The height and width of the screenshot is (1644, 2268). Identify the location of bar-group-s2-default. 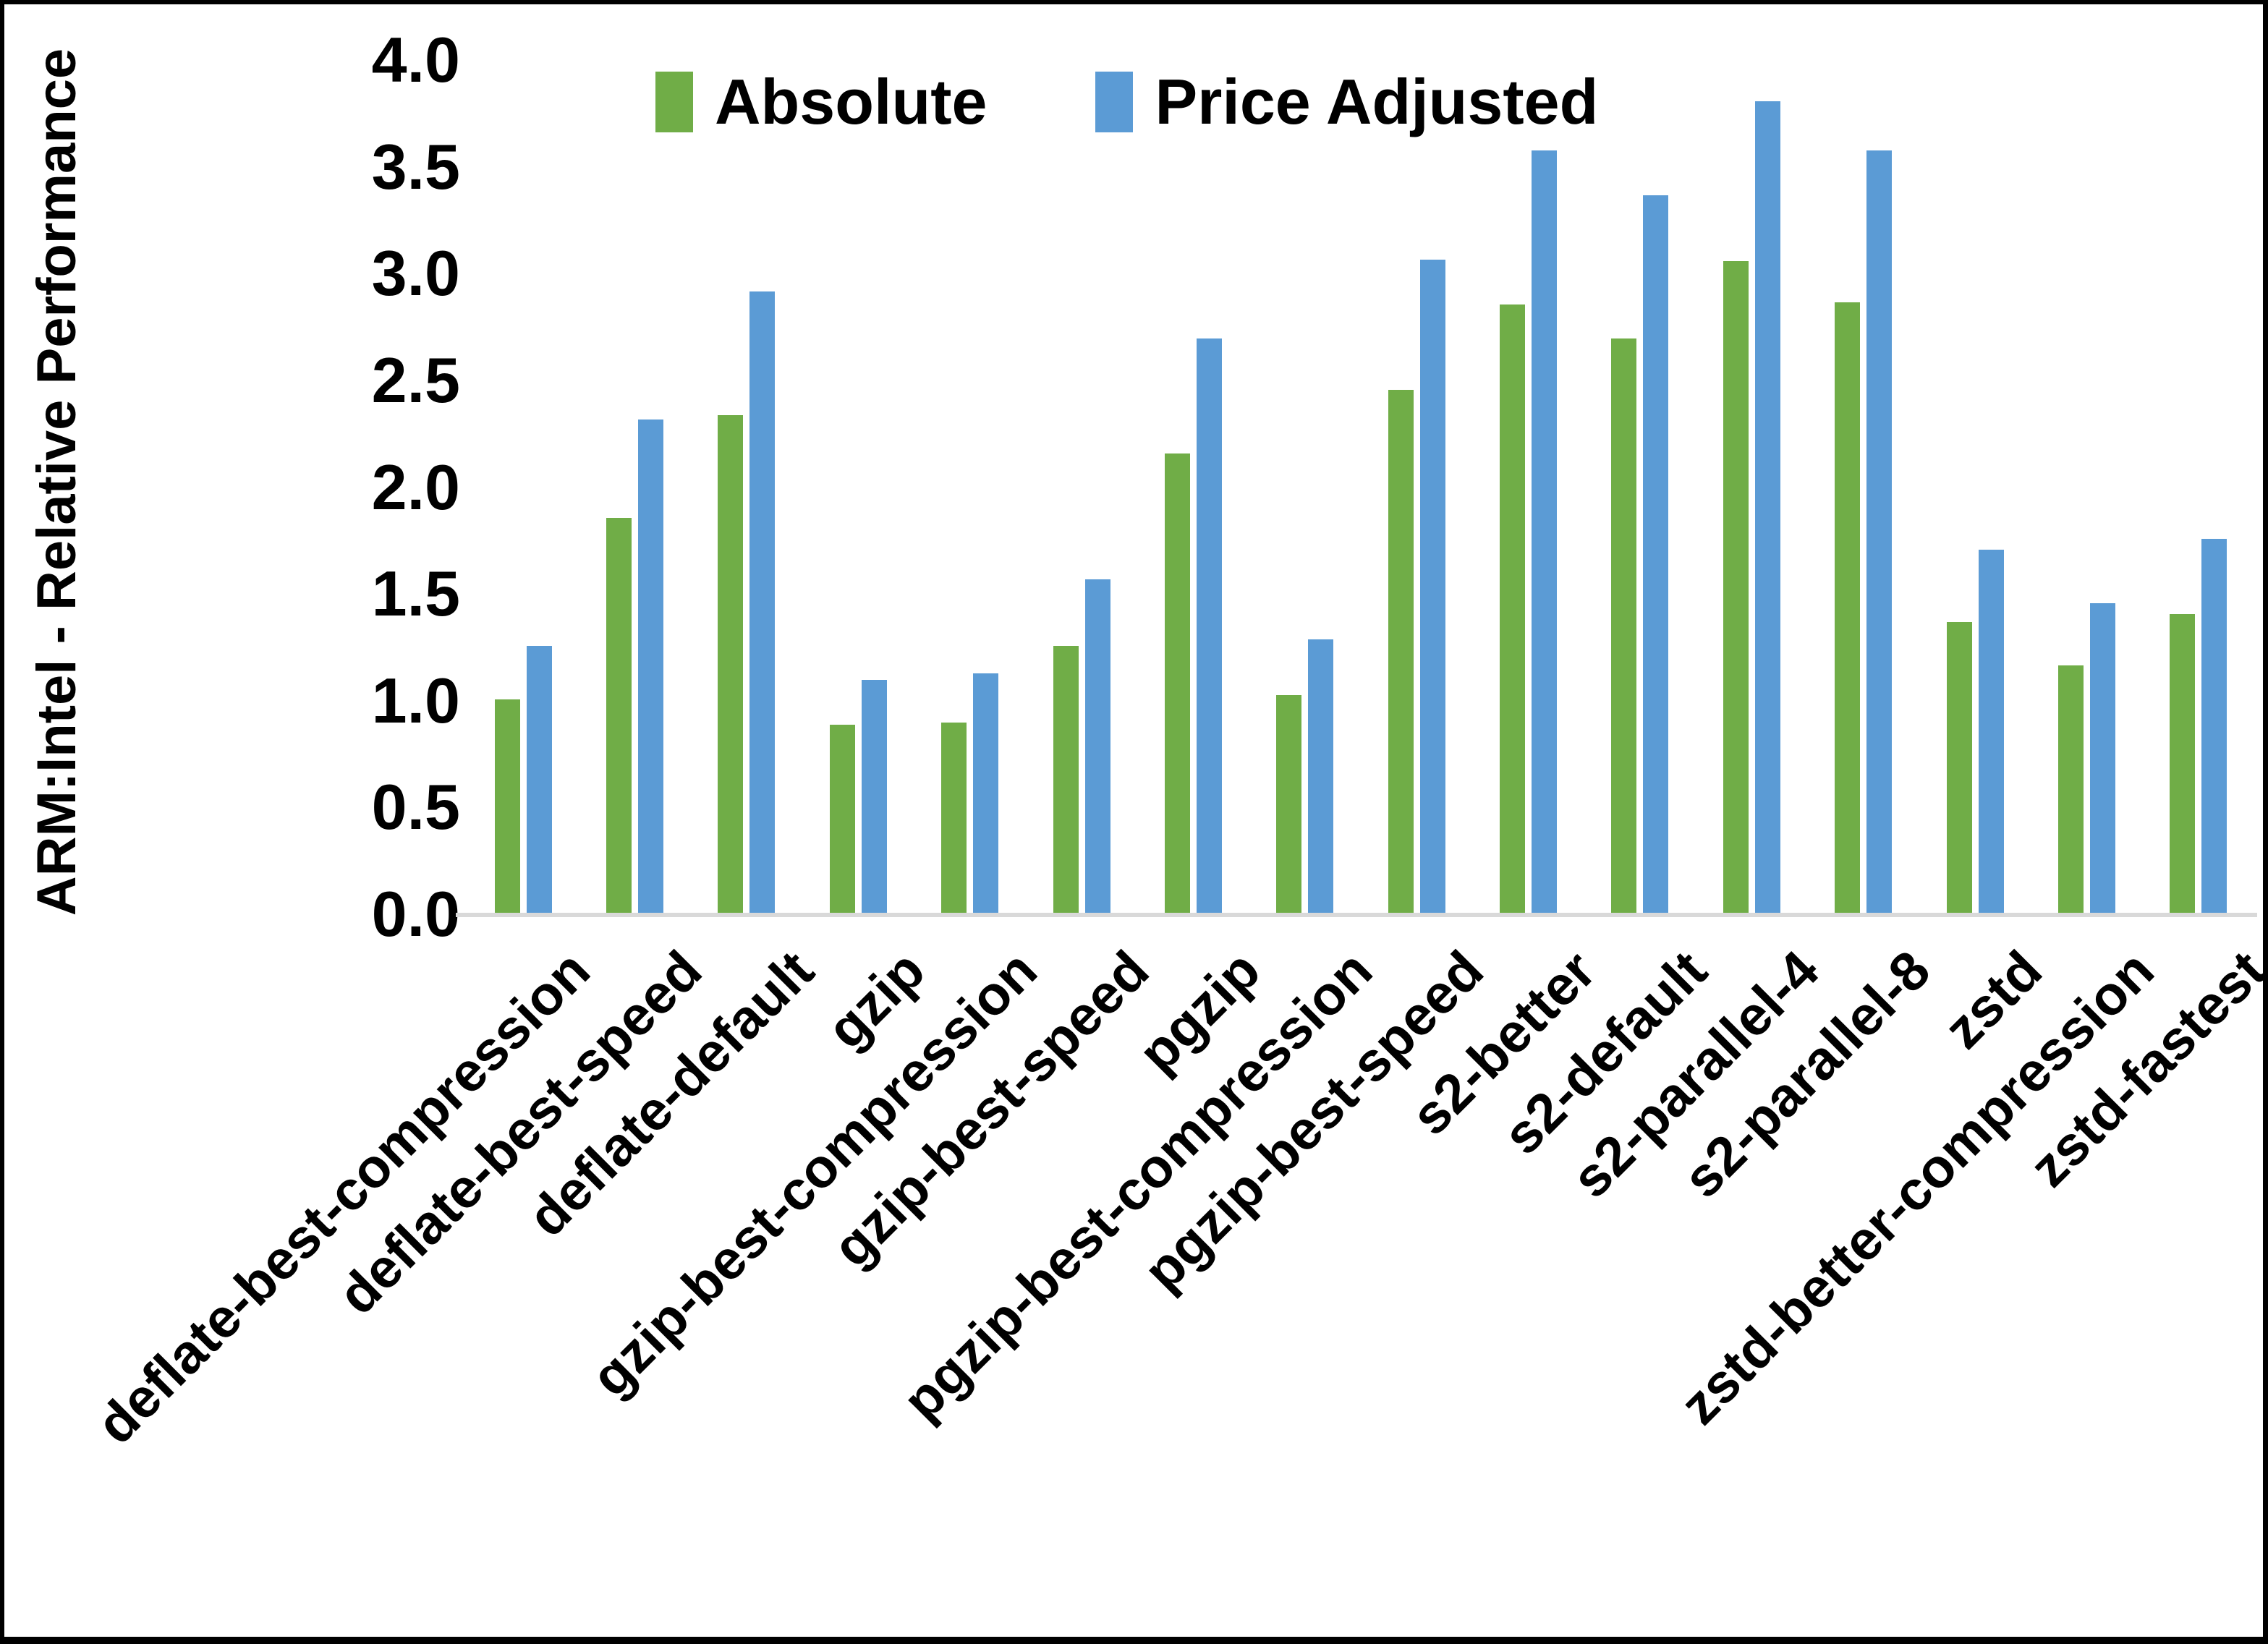
(1640, 486).